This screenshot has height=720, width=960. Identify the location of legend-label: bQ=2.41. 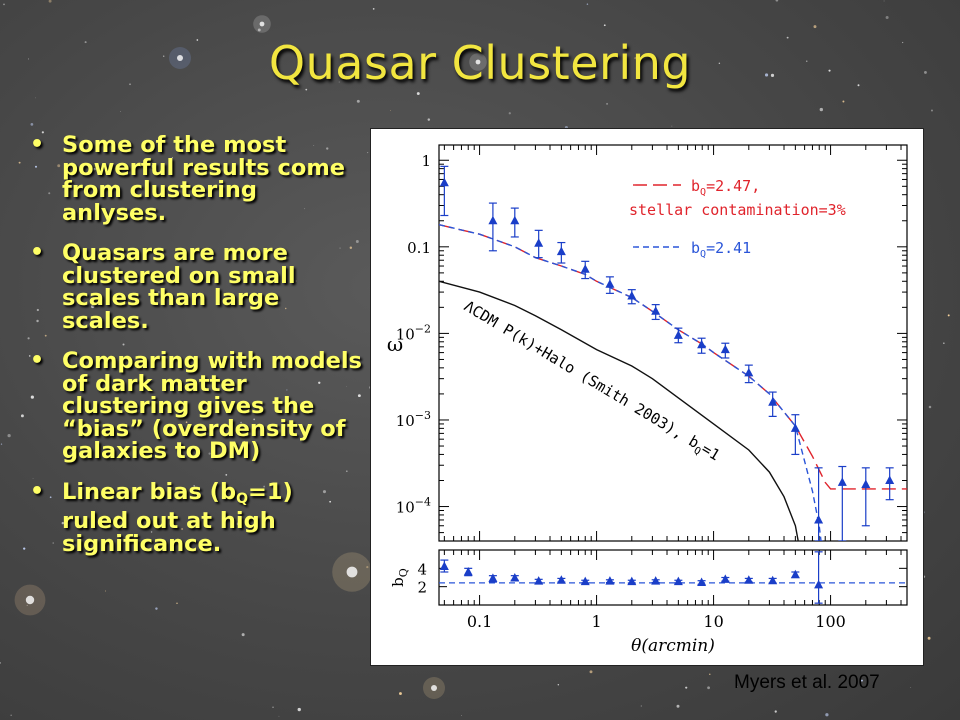
(721, 249).